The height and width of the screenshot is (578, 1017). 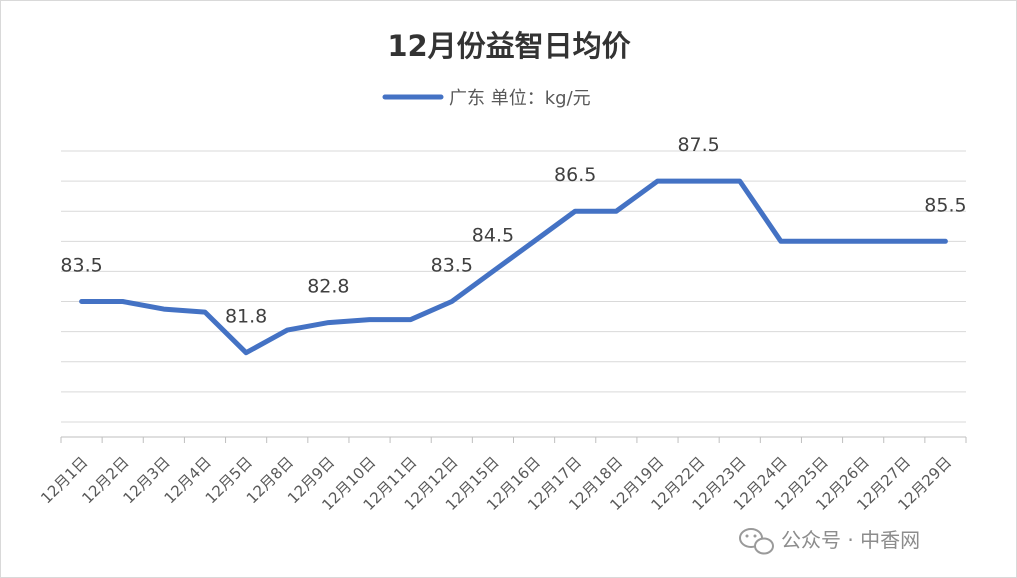 What do you see at coordinates (246, 317) in the screenshot?
I see `data-label: 81.8` at bounding box center [246, 317].